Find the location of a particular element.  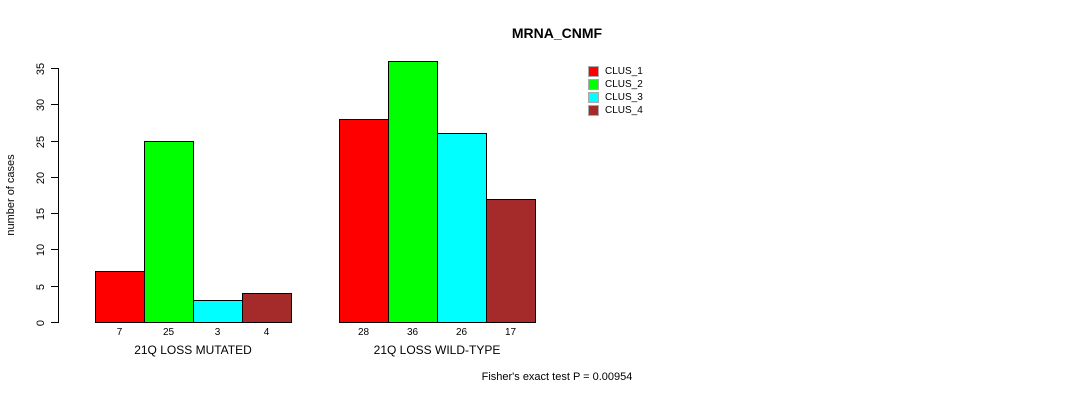

bar-value-label: 4 is located at coordinates (266, 332).